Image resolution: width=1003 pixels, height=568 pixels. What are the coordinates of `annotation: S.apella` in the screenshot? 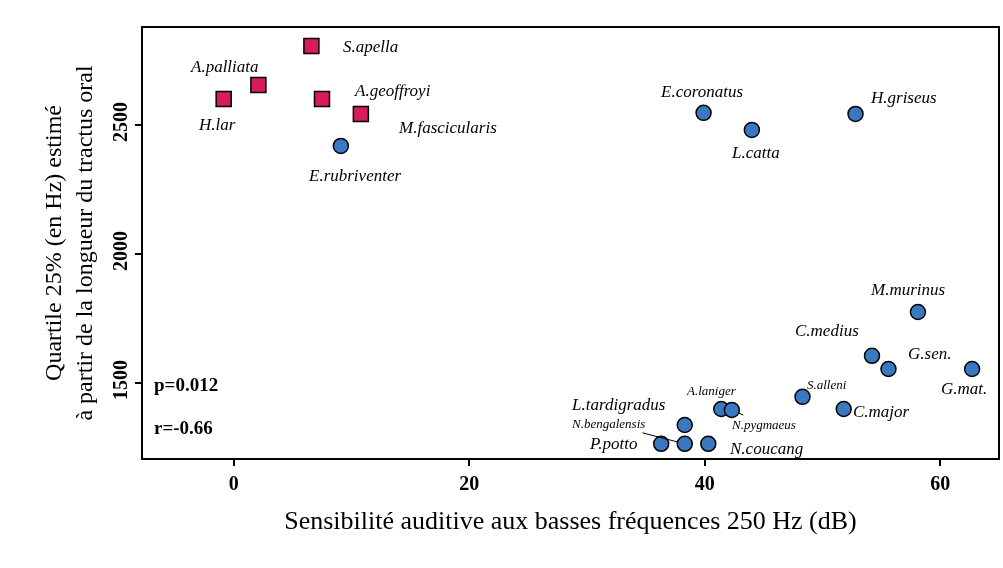 It's located at (371, 46).